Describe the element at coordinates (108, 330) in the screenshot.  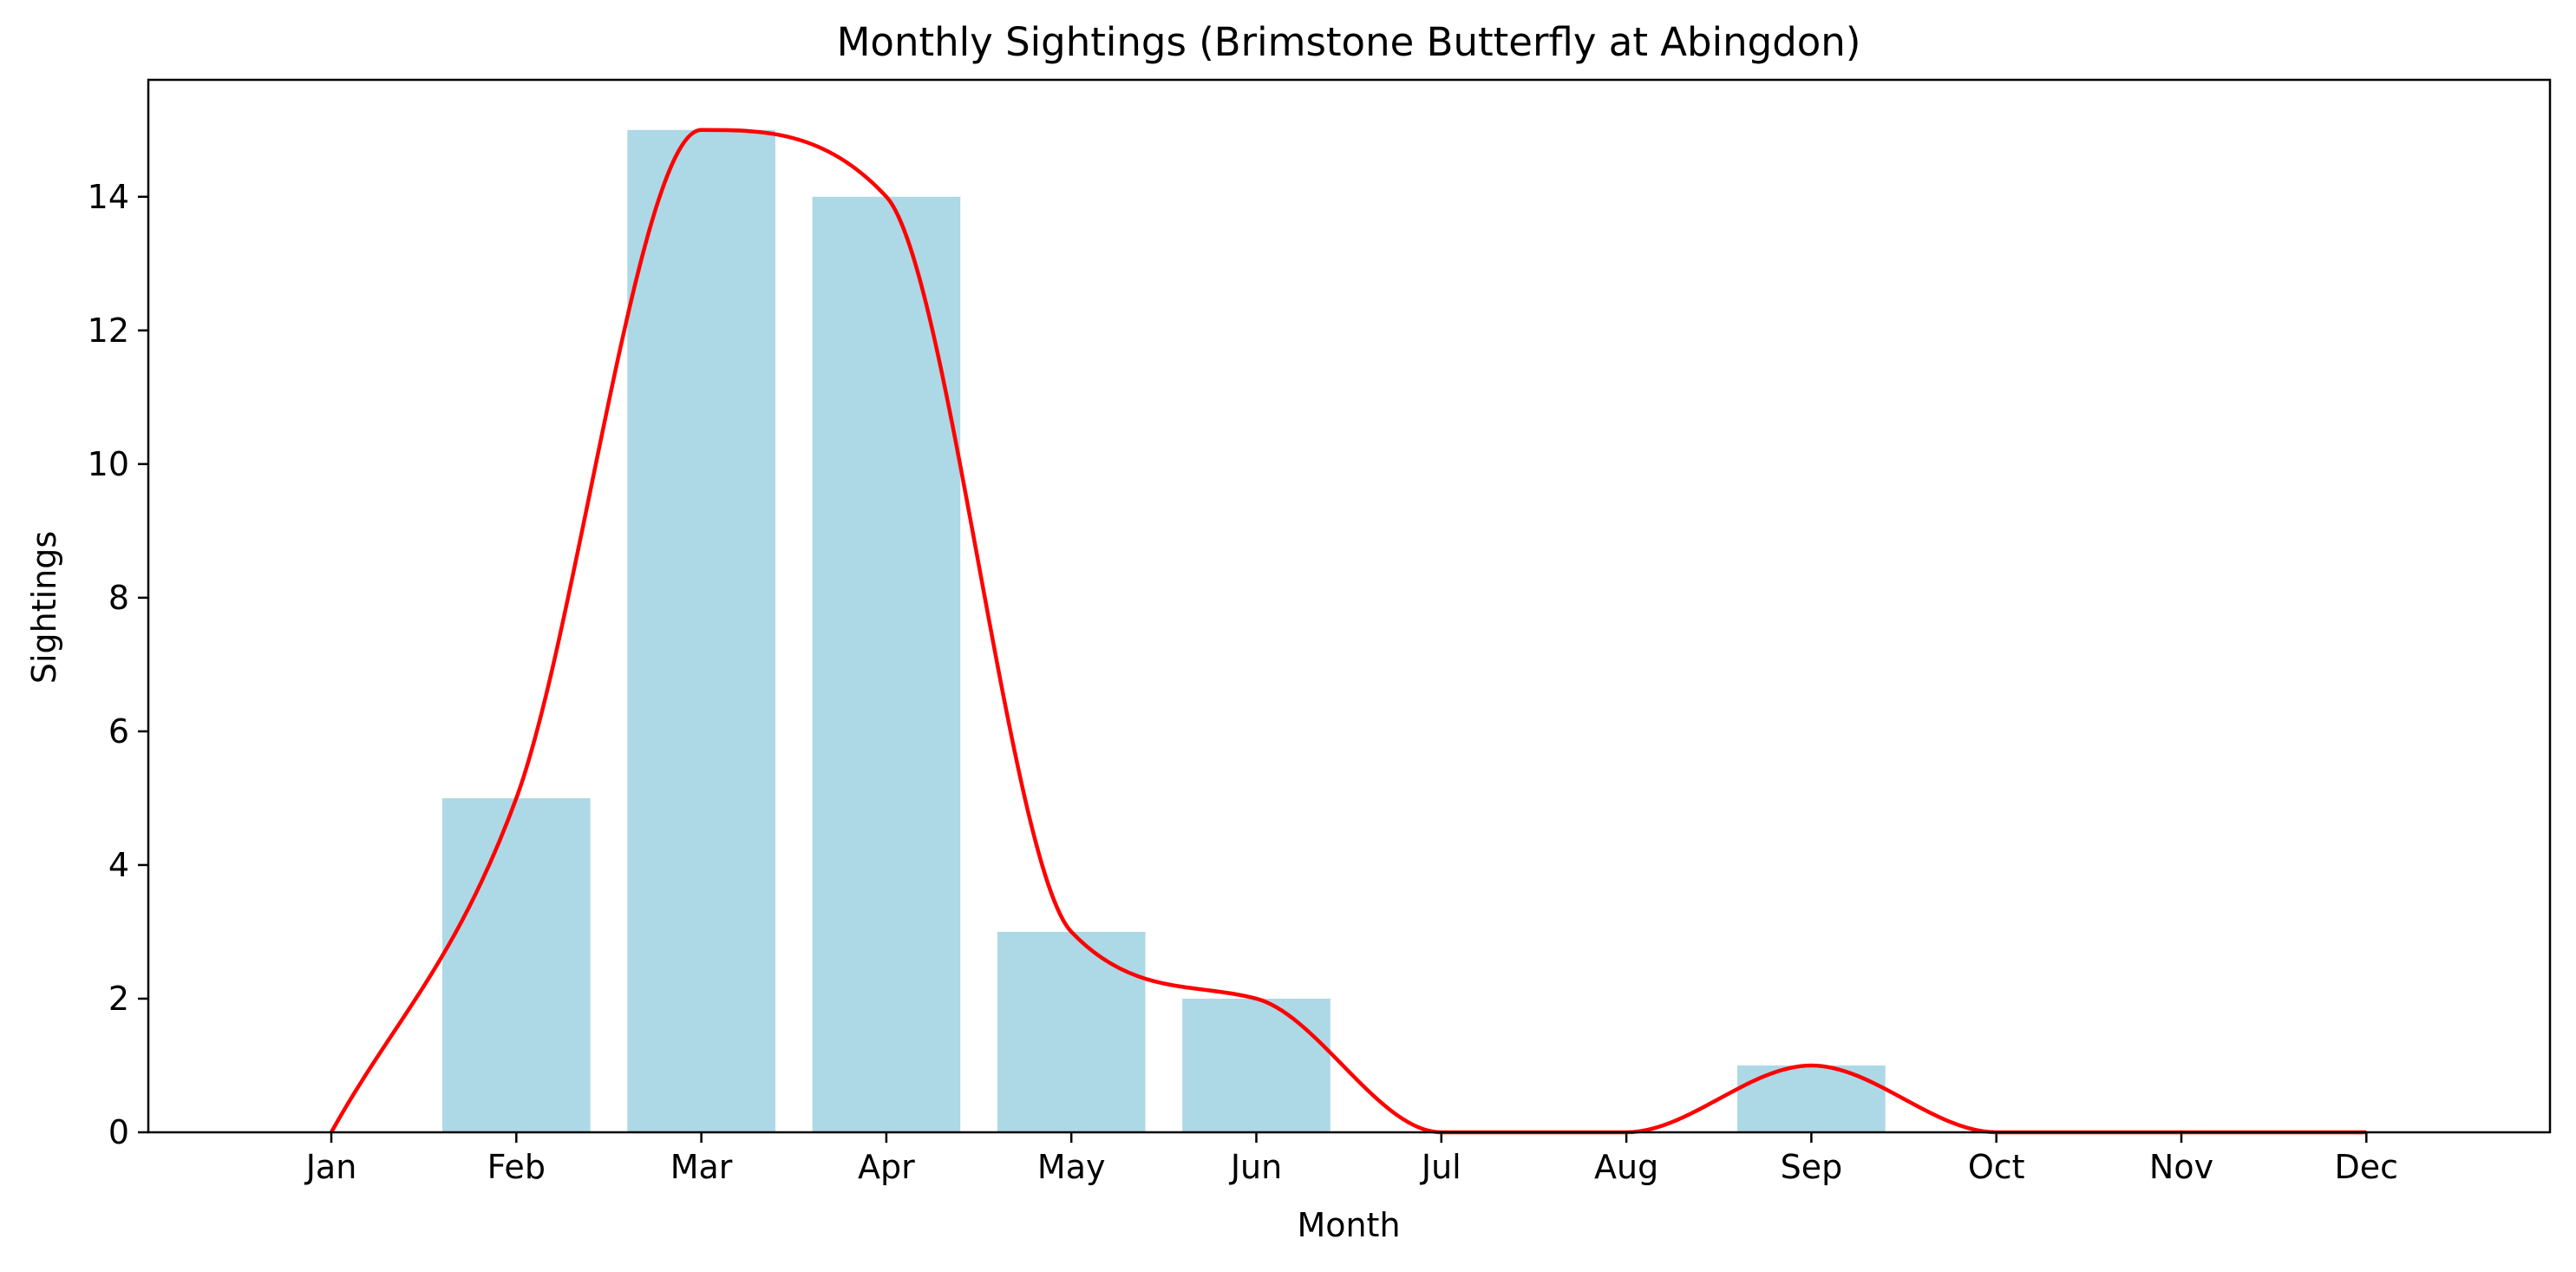
I see `y-tick-label: 12` at that location.